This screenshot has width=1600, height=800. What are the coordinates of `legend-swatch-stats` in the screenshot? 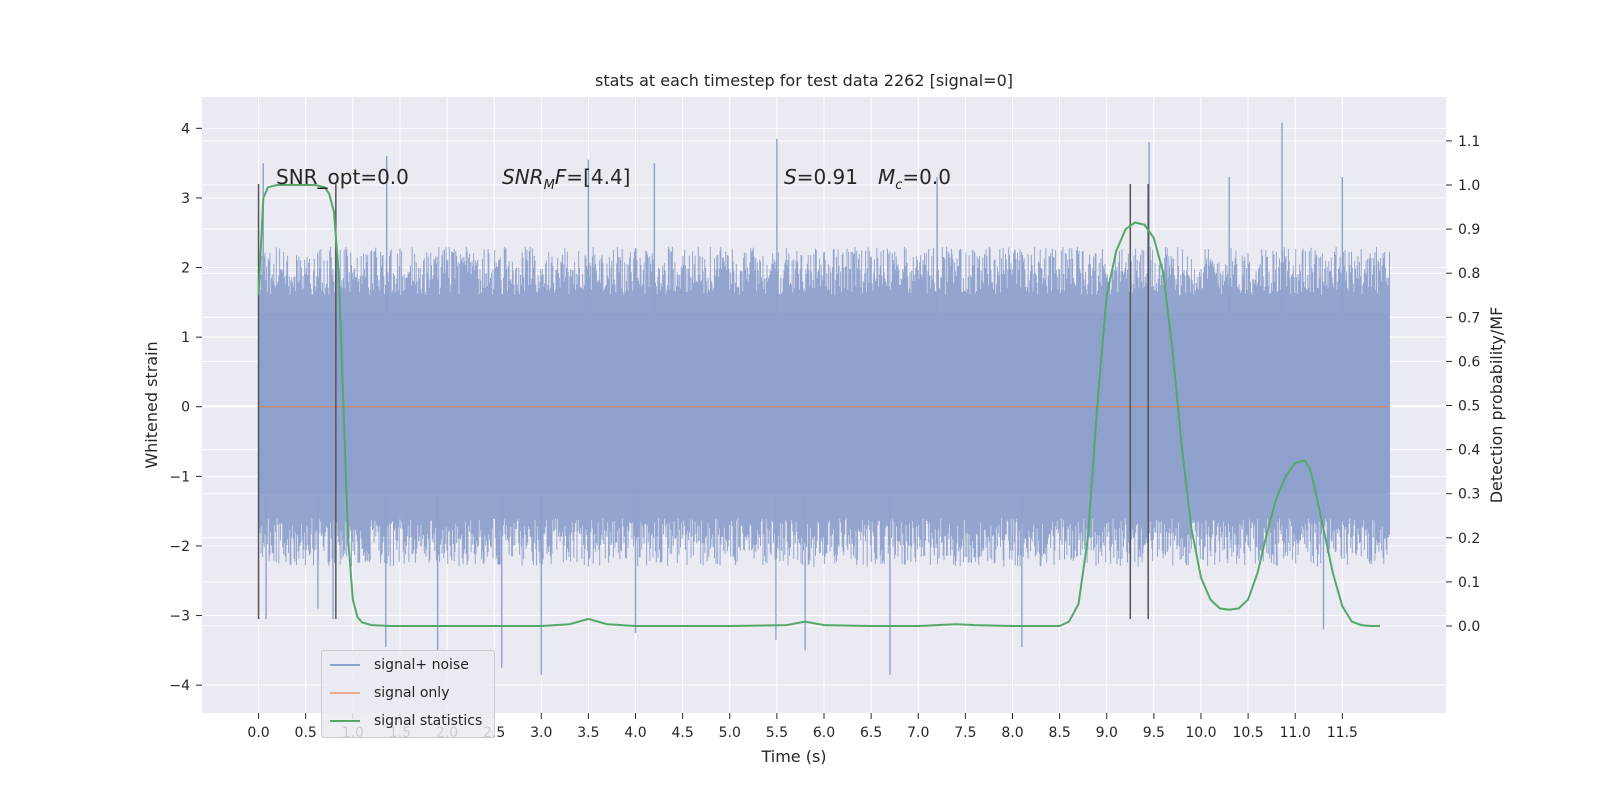 It's located at (345, 721).